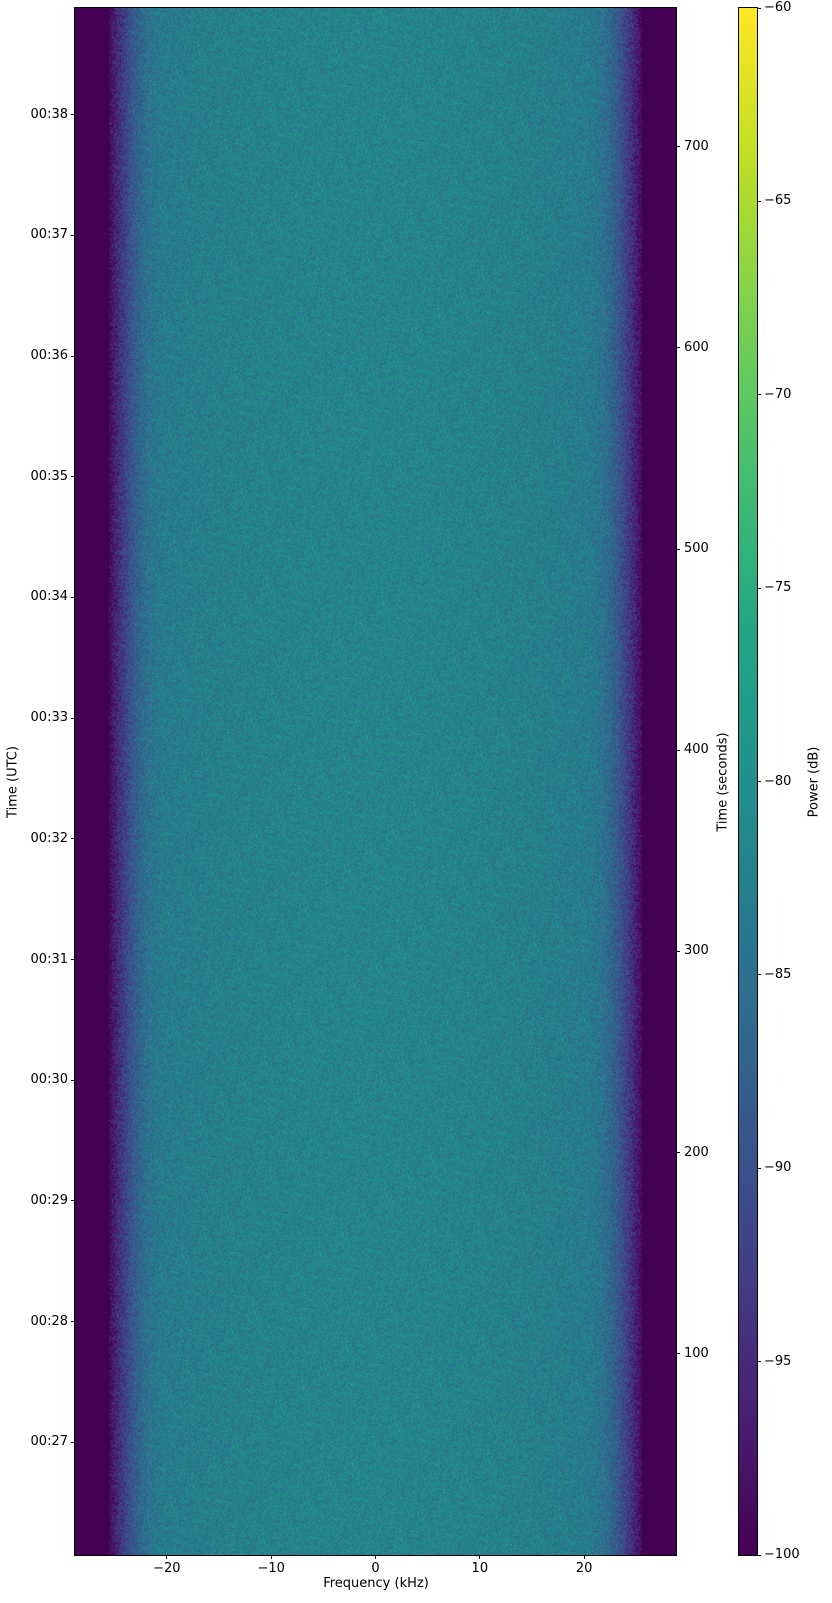  Describe the element at coordinates (49, 959) in the screenshot. I see `y-left-tick-label: 00:31` at that location.